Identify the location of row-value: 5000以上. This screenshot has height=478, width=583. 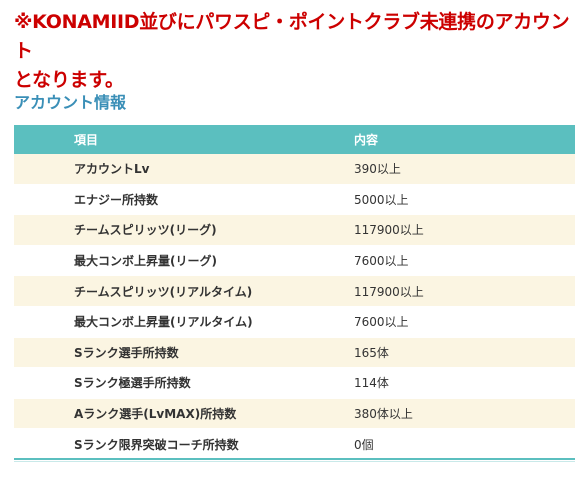
(457, 200).